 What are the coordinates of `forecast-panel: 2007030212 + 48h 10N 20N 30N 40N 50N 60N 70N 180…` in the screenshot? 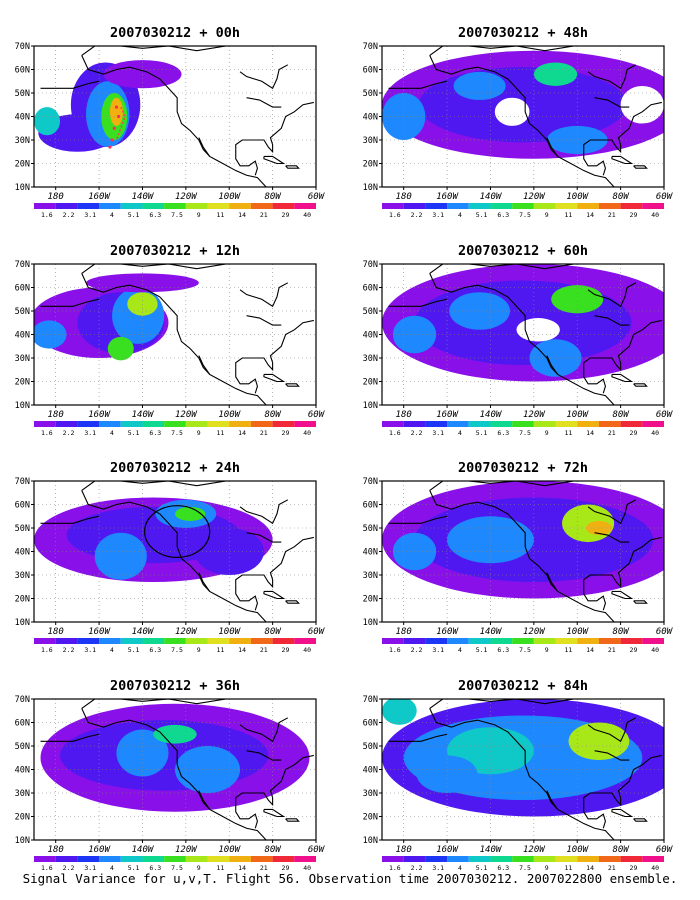 It's located at (518, 122).